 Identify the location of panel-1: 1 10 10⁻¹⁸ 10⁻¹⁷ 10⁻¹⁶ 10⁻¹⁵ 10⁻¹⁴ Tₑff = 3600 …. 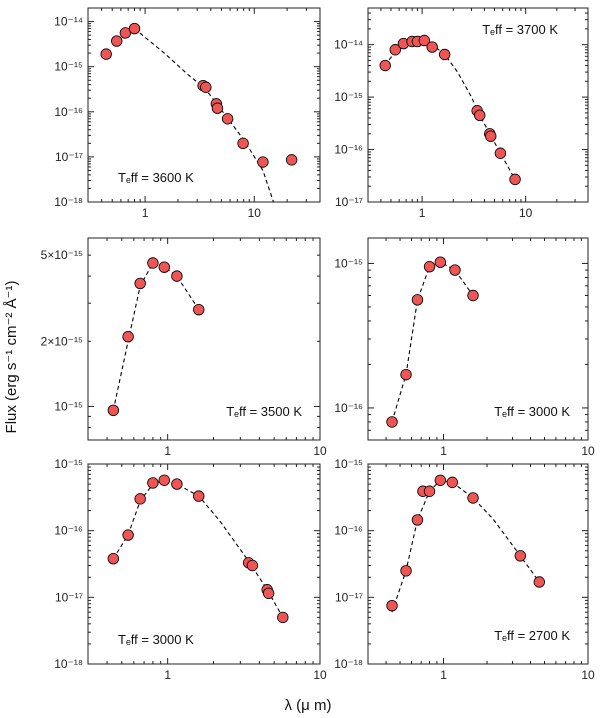
(187, 113).